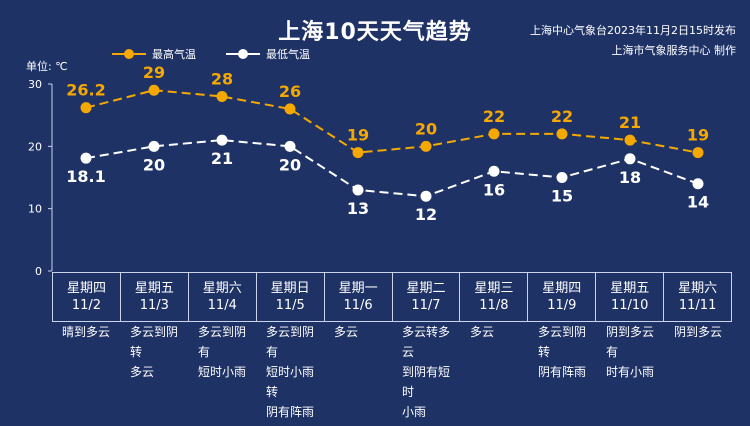 The image size is (750, 426). Describe the element at coordinates (35, 209) in the screenshot. I see `y-tick-label: 10` at that location.